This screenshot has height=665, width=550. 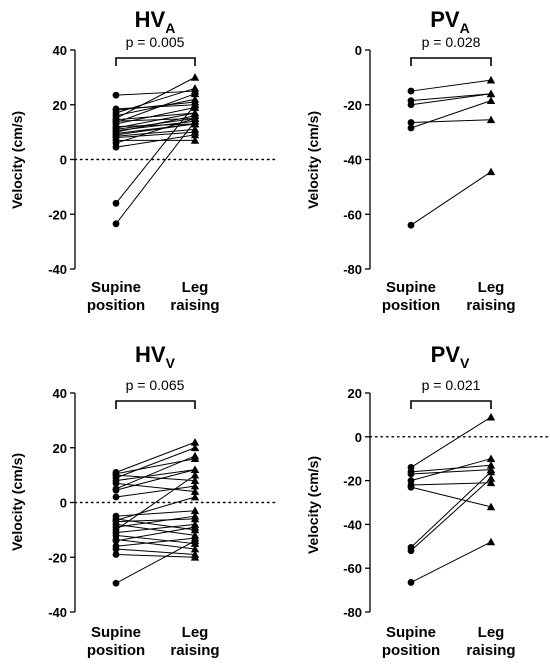 I want to click on panel-title: HVV, so click(x=155, y=356).